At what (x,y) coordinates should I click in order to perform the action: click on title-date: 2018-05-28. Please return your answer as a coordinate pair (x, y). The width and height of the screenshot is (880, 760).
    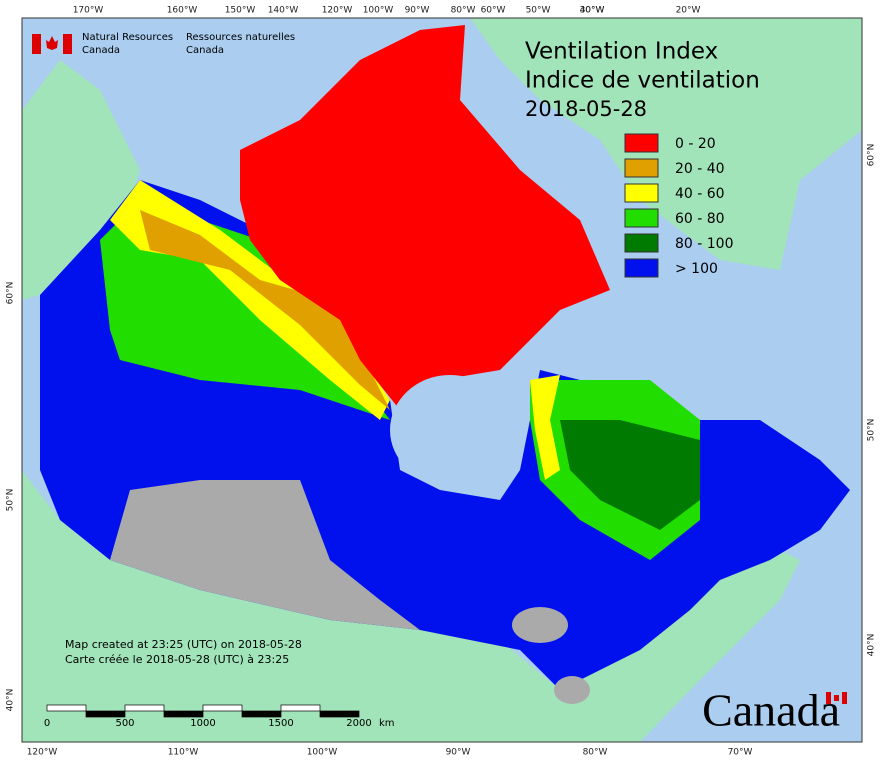
    Looking at the image, I should click on (586, 109).